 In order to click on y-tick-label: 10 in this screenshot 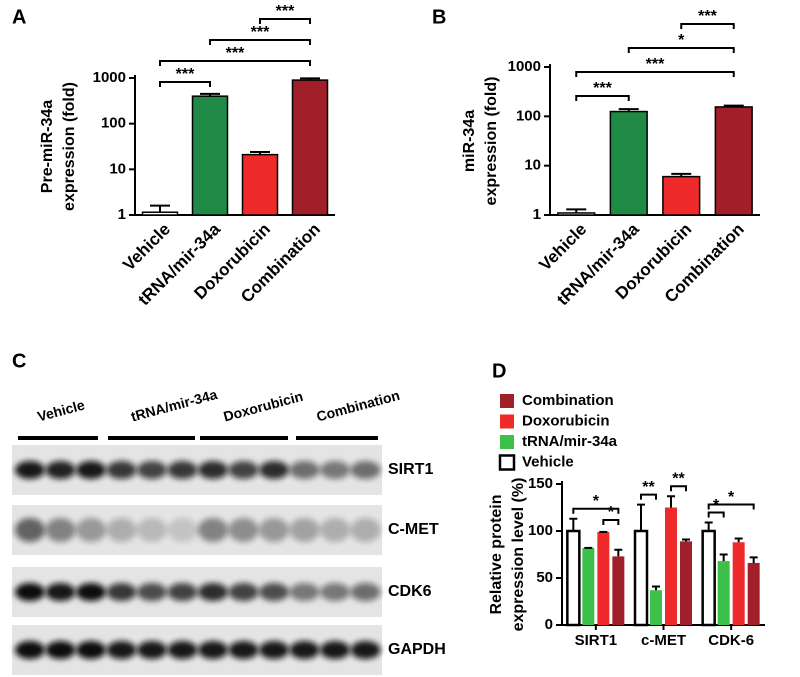, I will do `click(117, 168)`.